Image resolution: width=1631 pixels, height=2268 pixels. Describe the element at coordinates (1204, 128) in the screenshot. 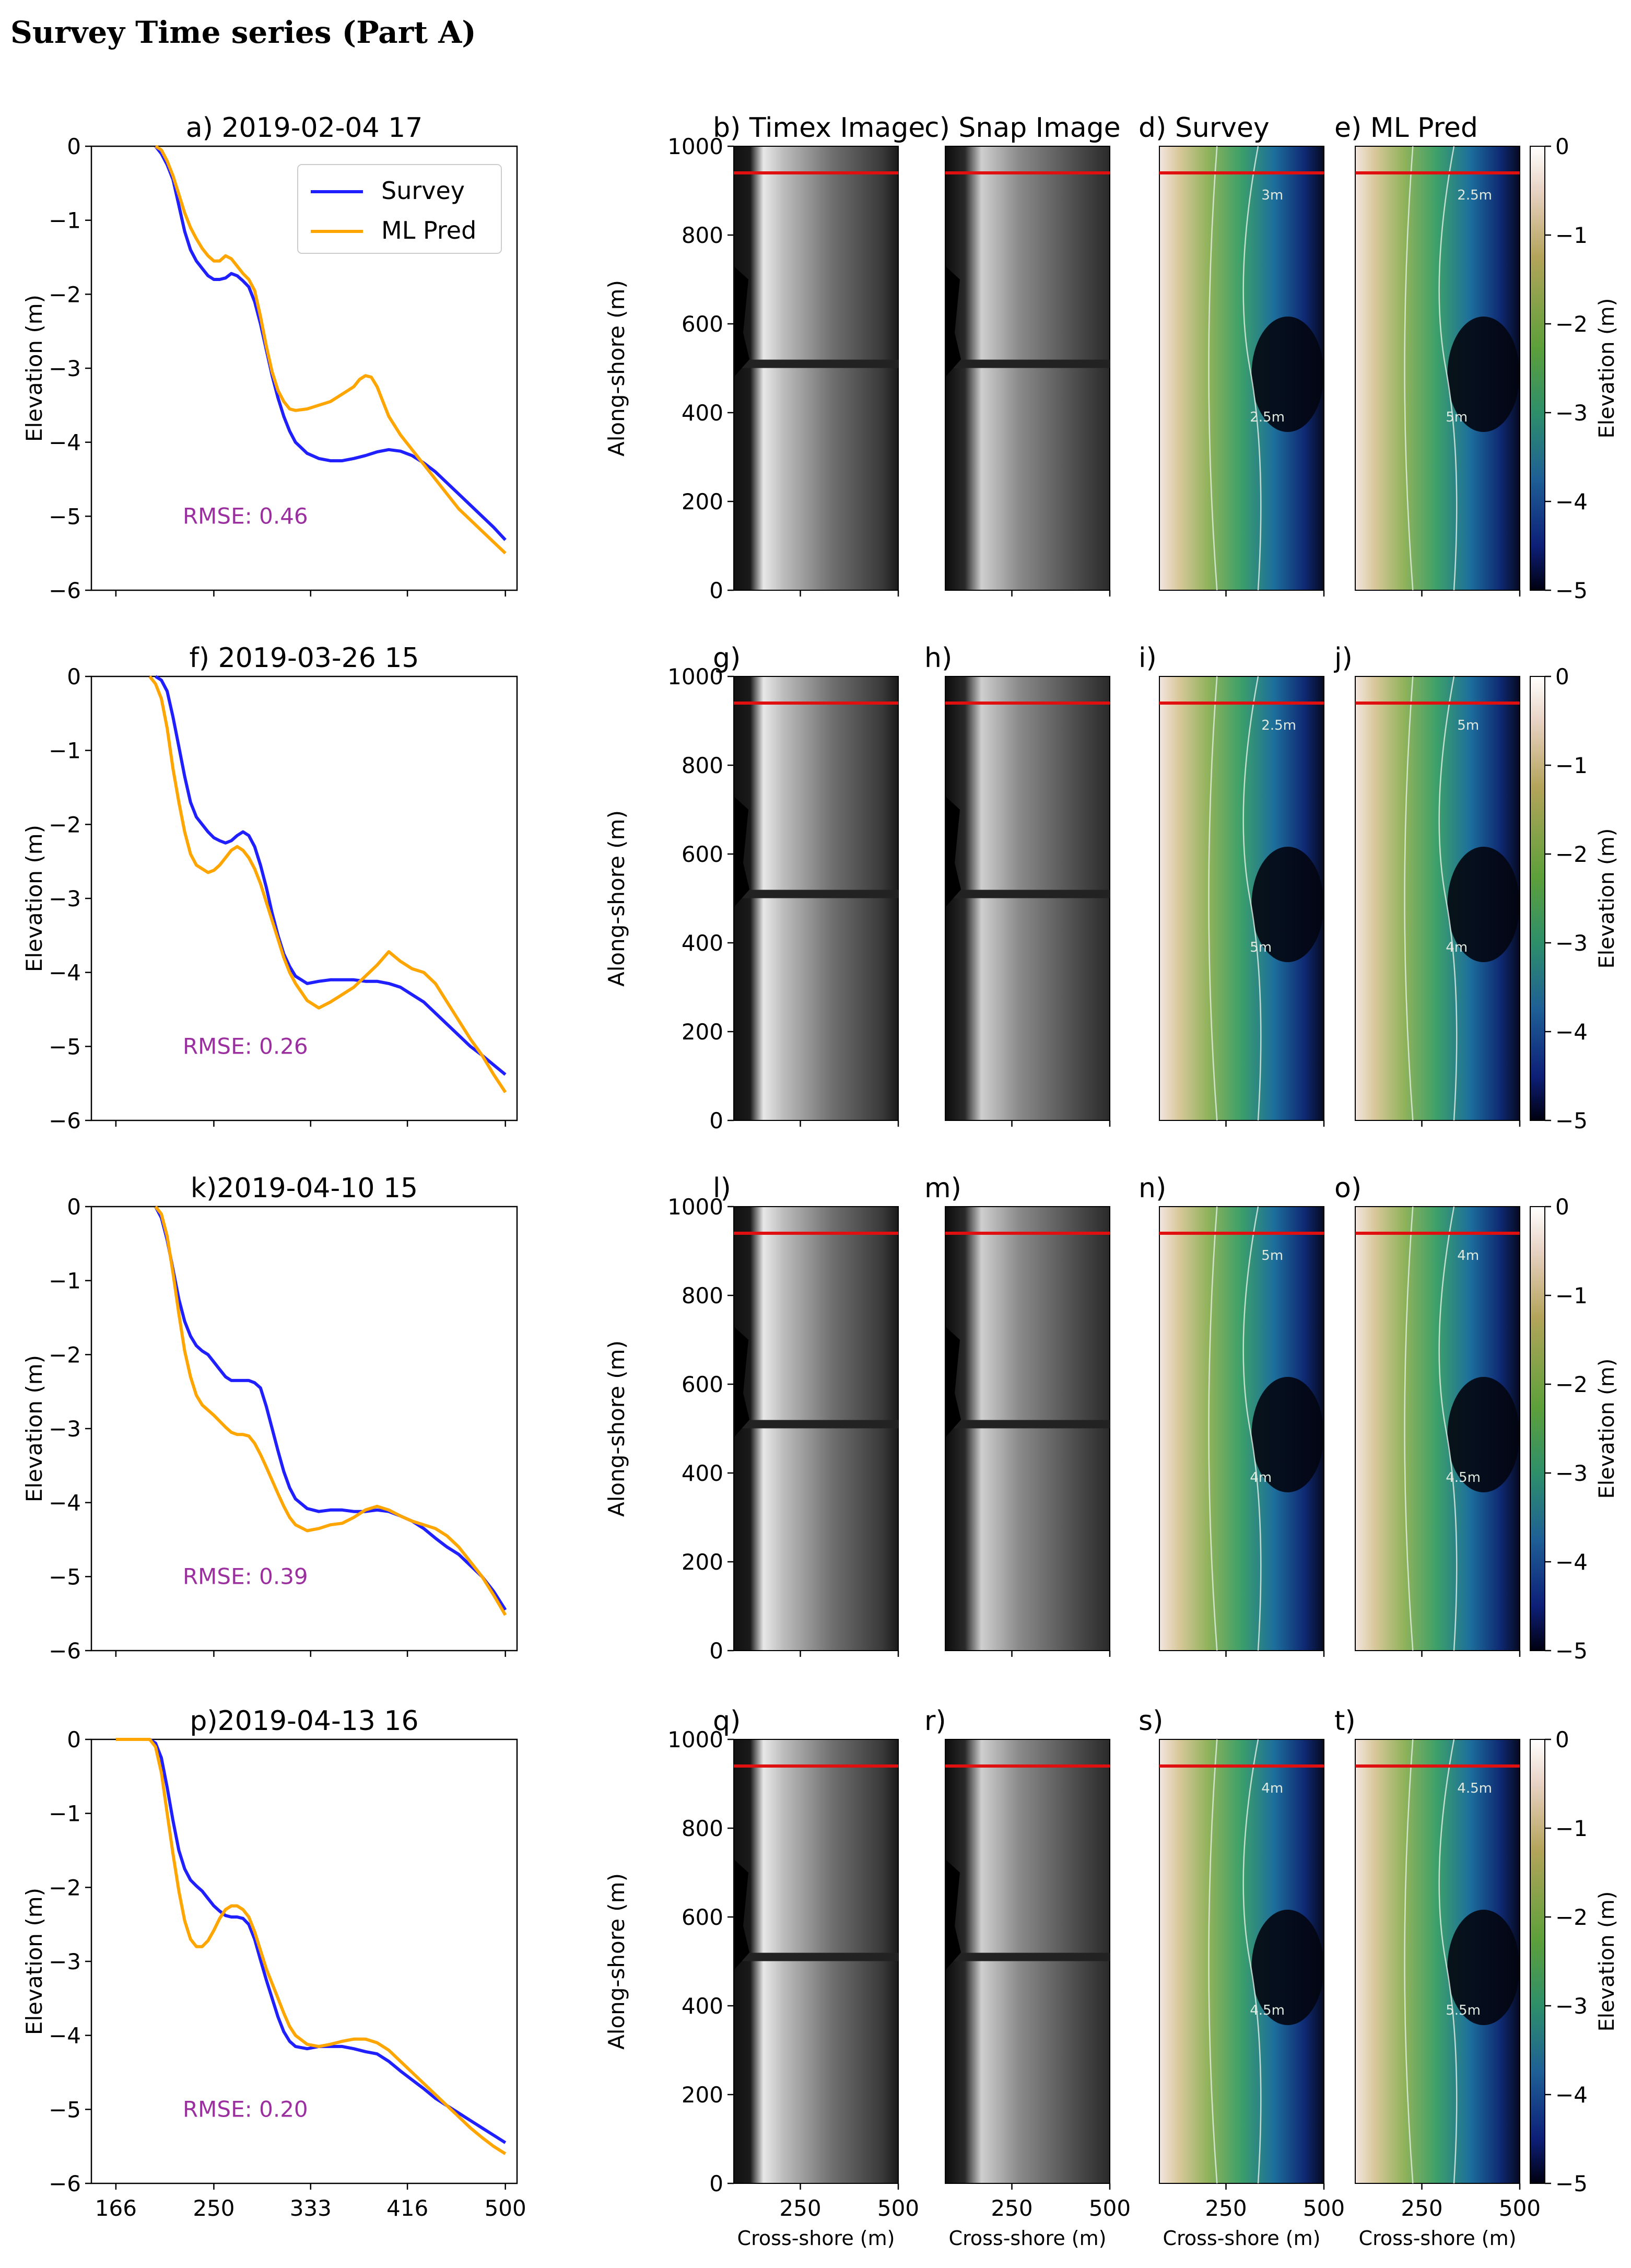

I see `image-panel-label: d) Survey` at that location.